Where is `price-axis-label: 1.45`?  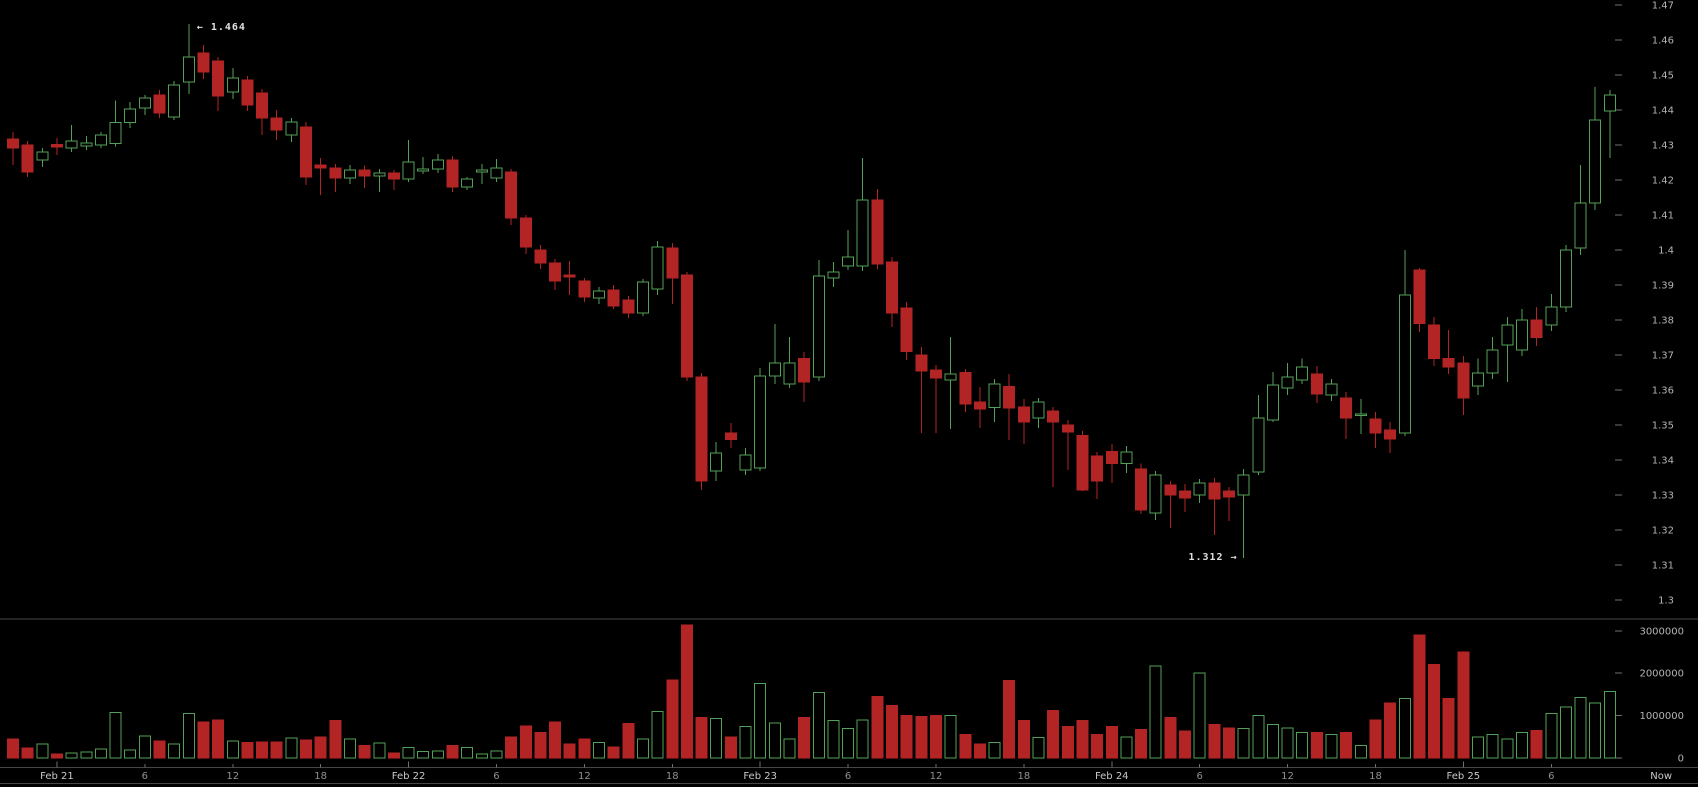 price-axis-label: 1.45 is located at coordinates (1663, 76).